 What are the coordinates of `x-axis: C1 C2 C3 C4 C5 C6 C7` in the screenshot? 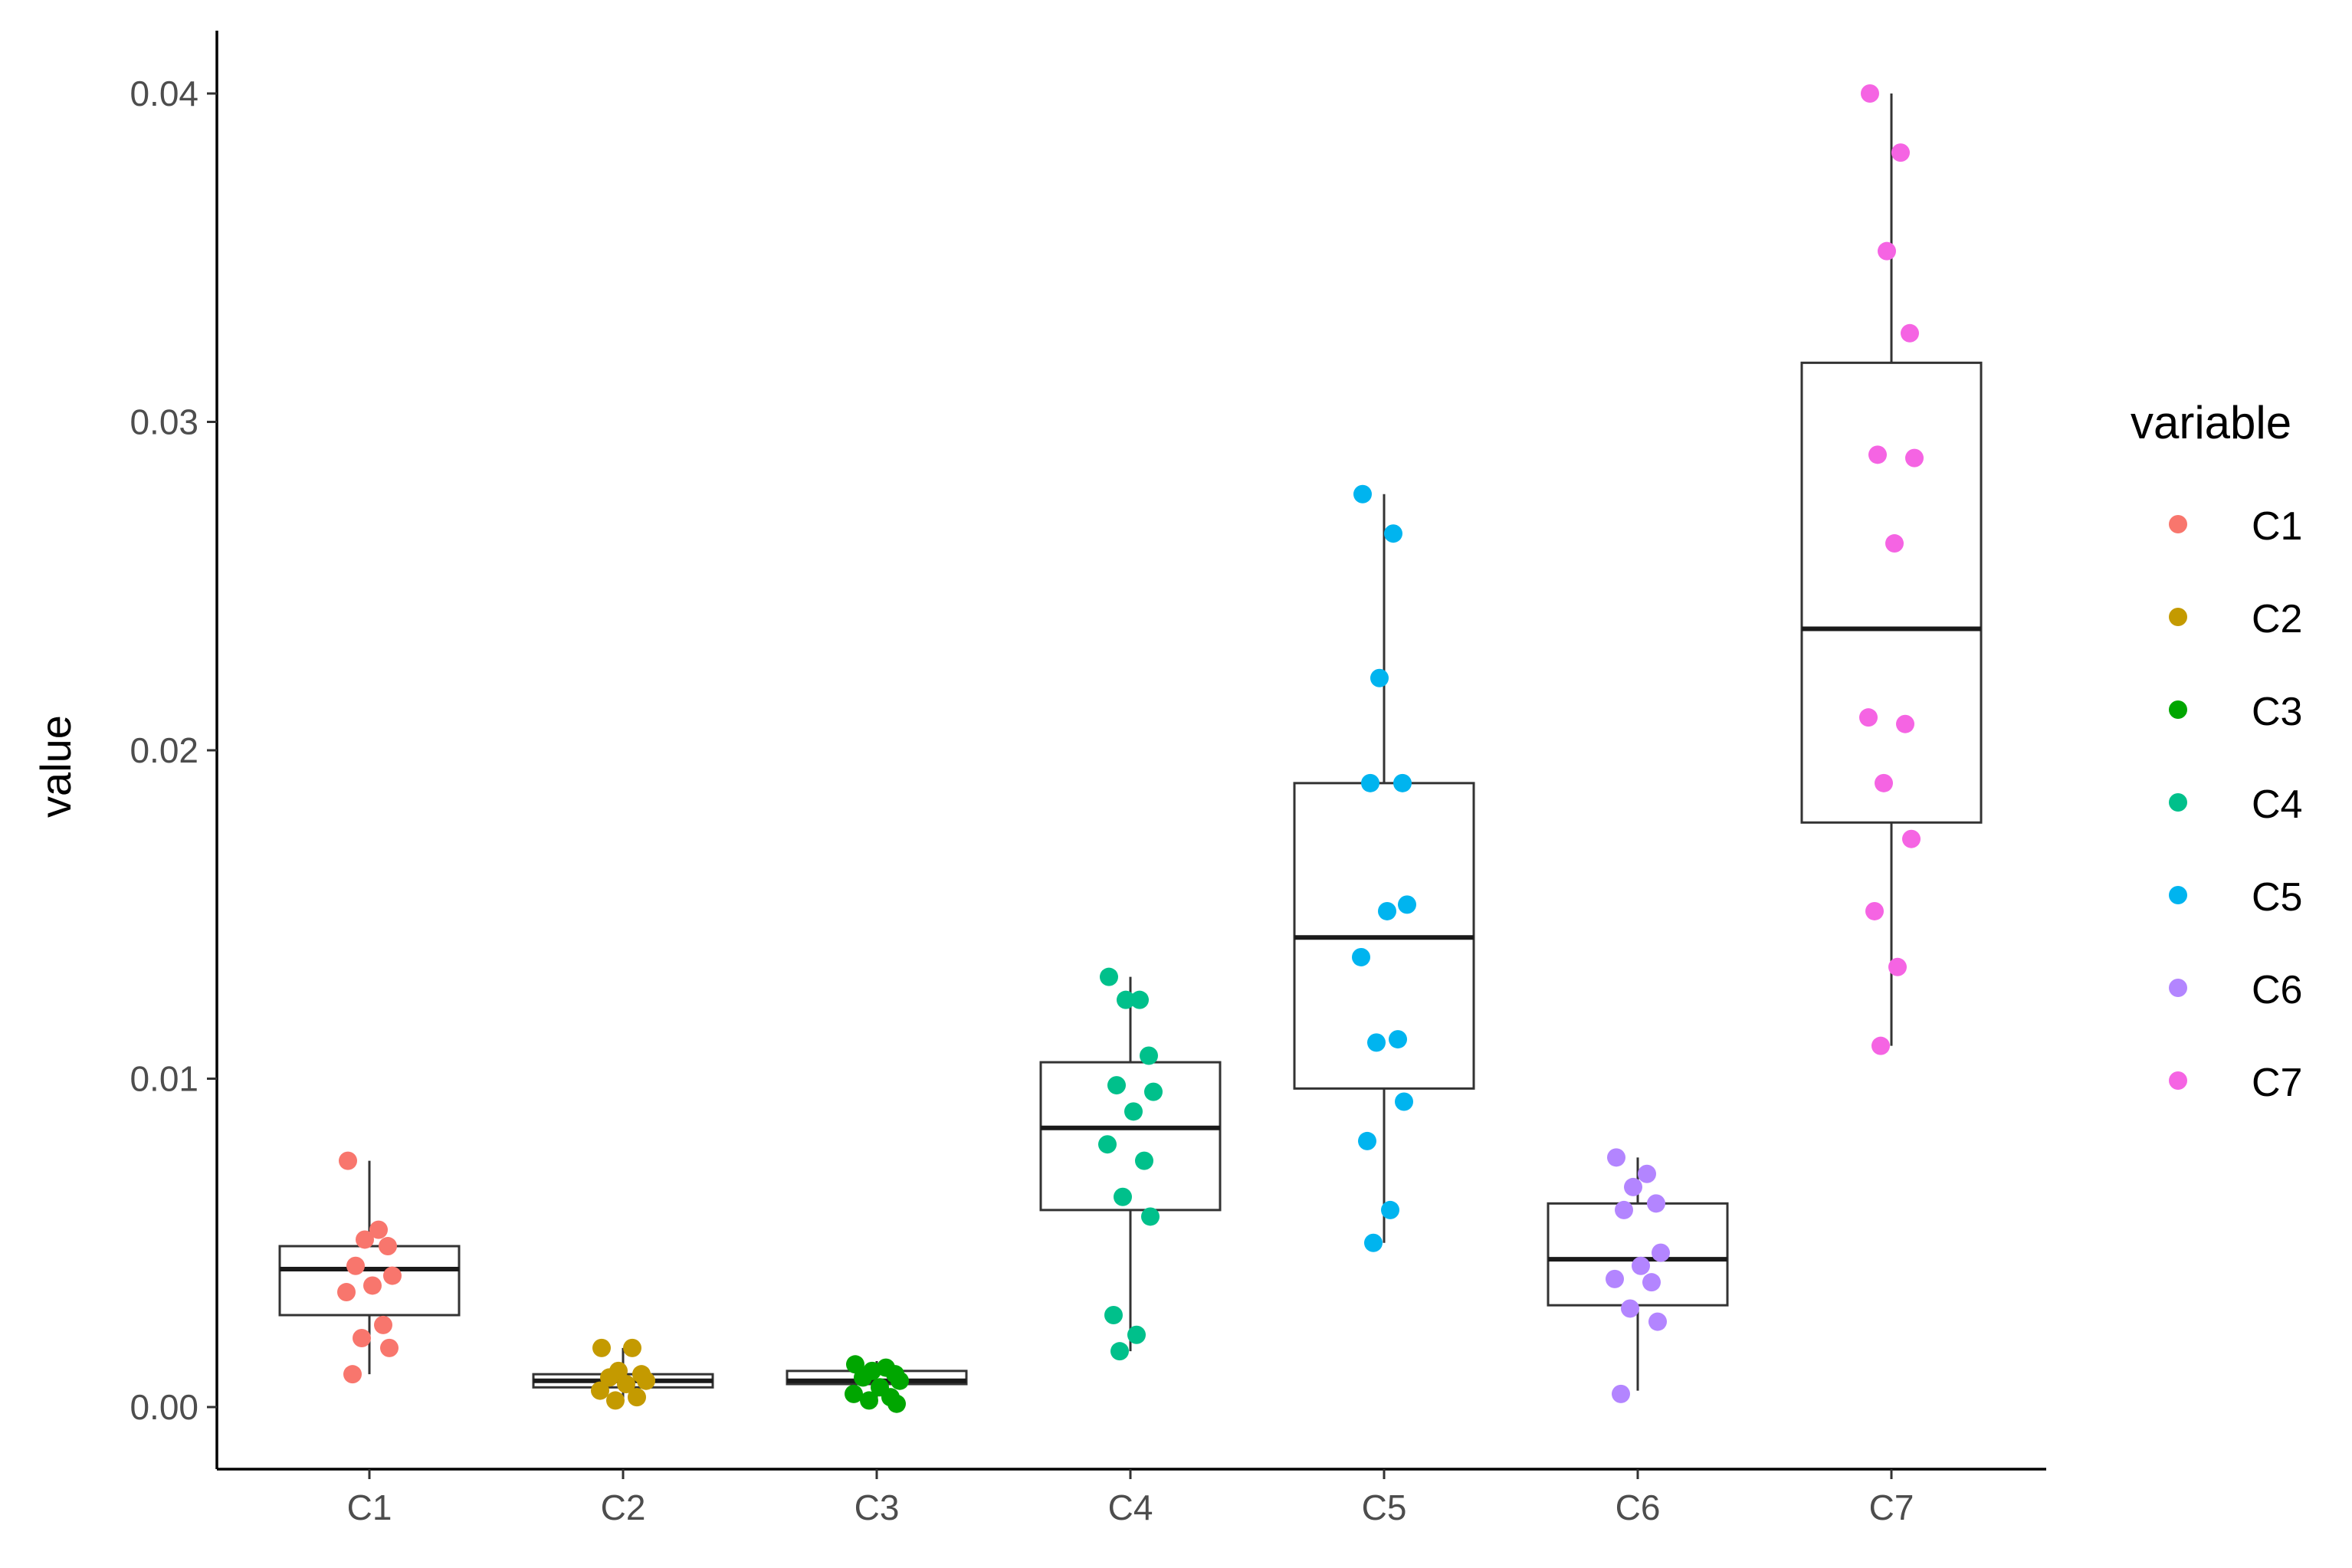 It's located at (1131, 1497).